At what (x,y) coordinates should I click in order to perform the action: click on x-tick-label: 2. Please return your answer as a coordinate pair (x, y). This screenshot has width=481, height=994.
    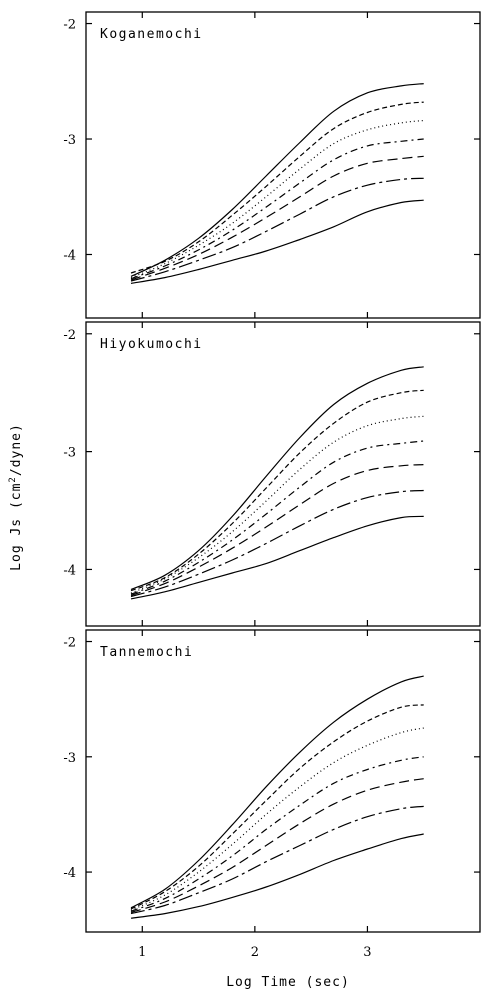
    Looking at the image, I should click on (255, 952).